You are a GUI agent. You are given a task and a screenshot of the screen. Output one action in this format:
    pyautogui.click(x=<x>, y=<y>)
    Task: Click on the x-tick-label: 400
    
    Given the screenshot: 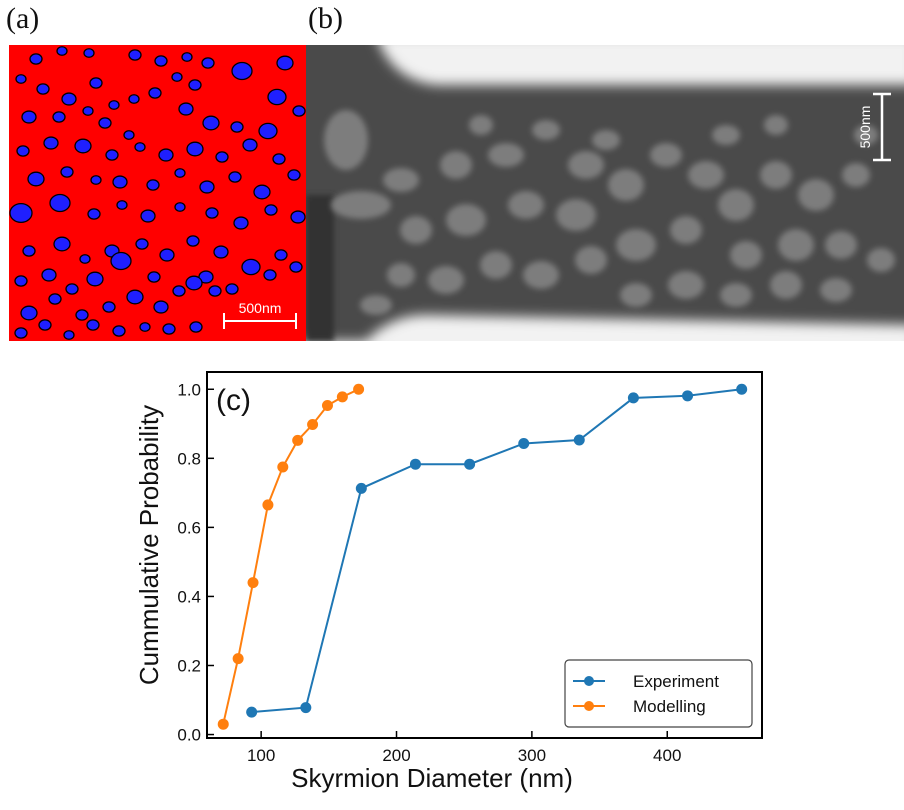 What is the action you would take?
    pyautogui.click(x=667, y=755)
    